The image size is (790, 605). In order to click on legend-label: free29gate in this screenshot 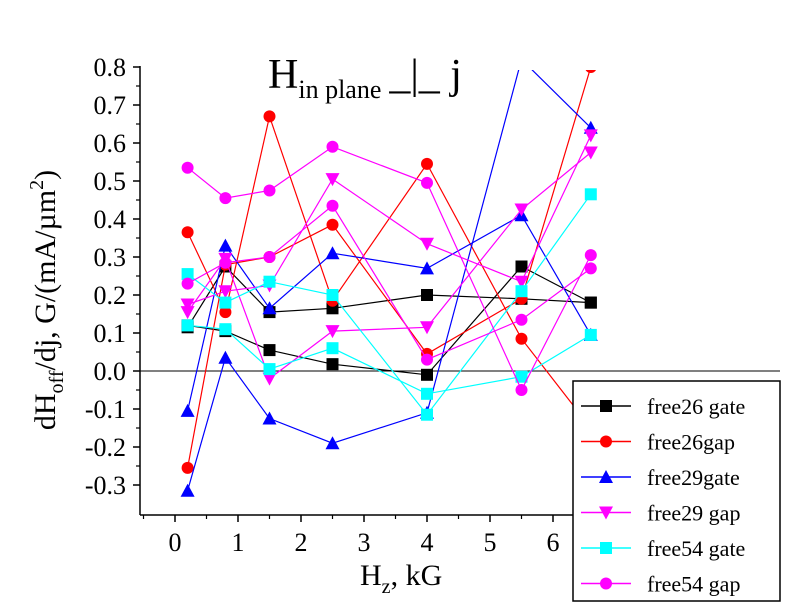, I will do `click(693, 477)`.